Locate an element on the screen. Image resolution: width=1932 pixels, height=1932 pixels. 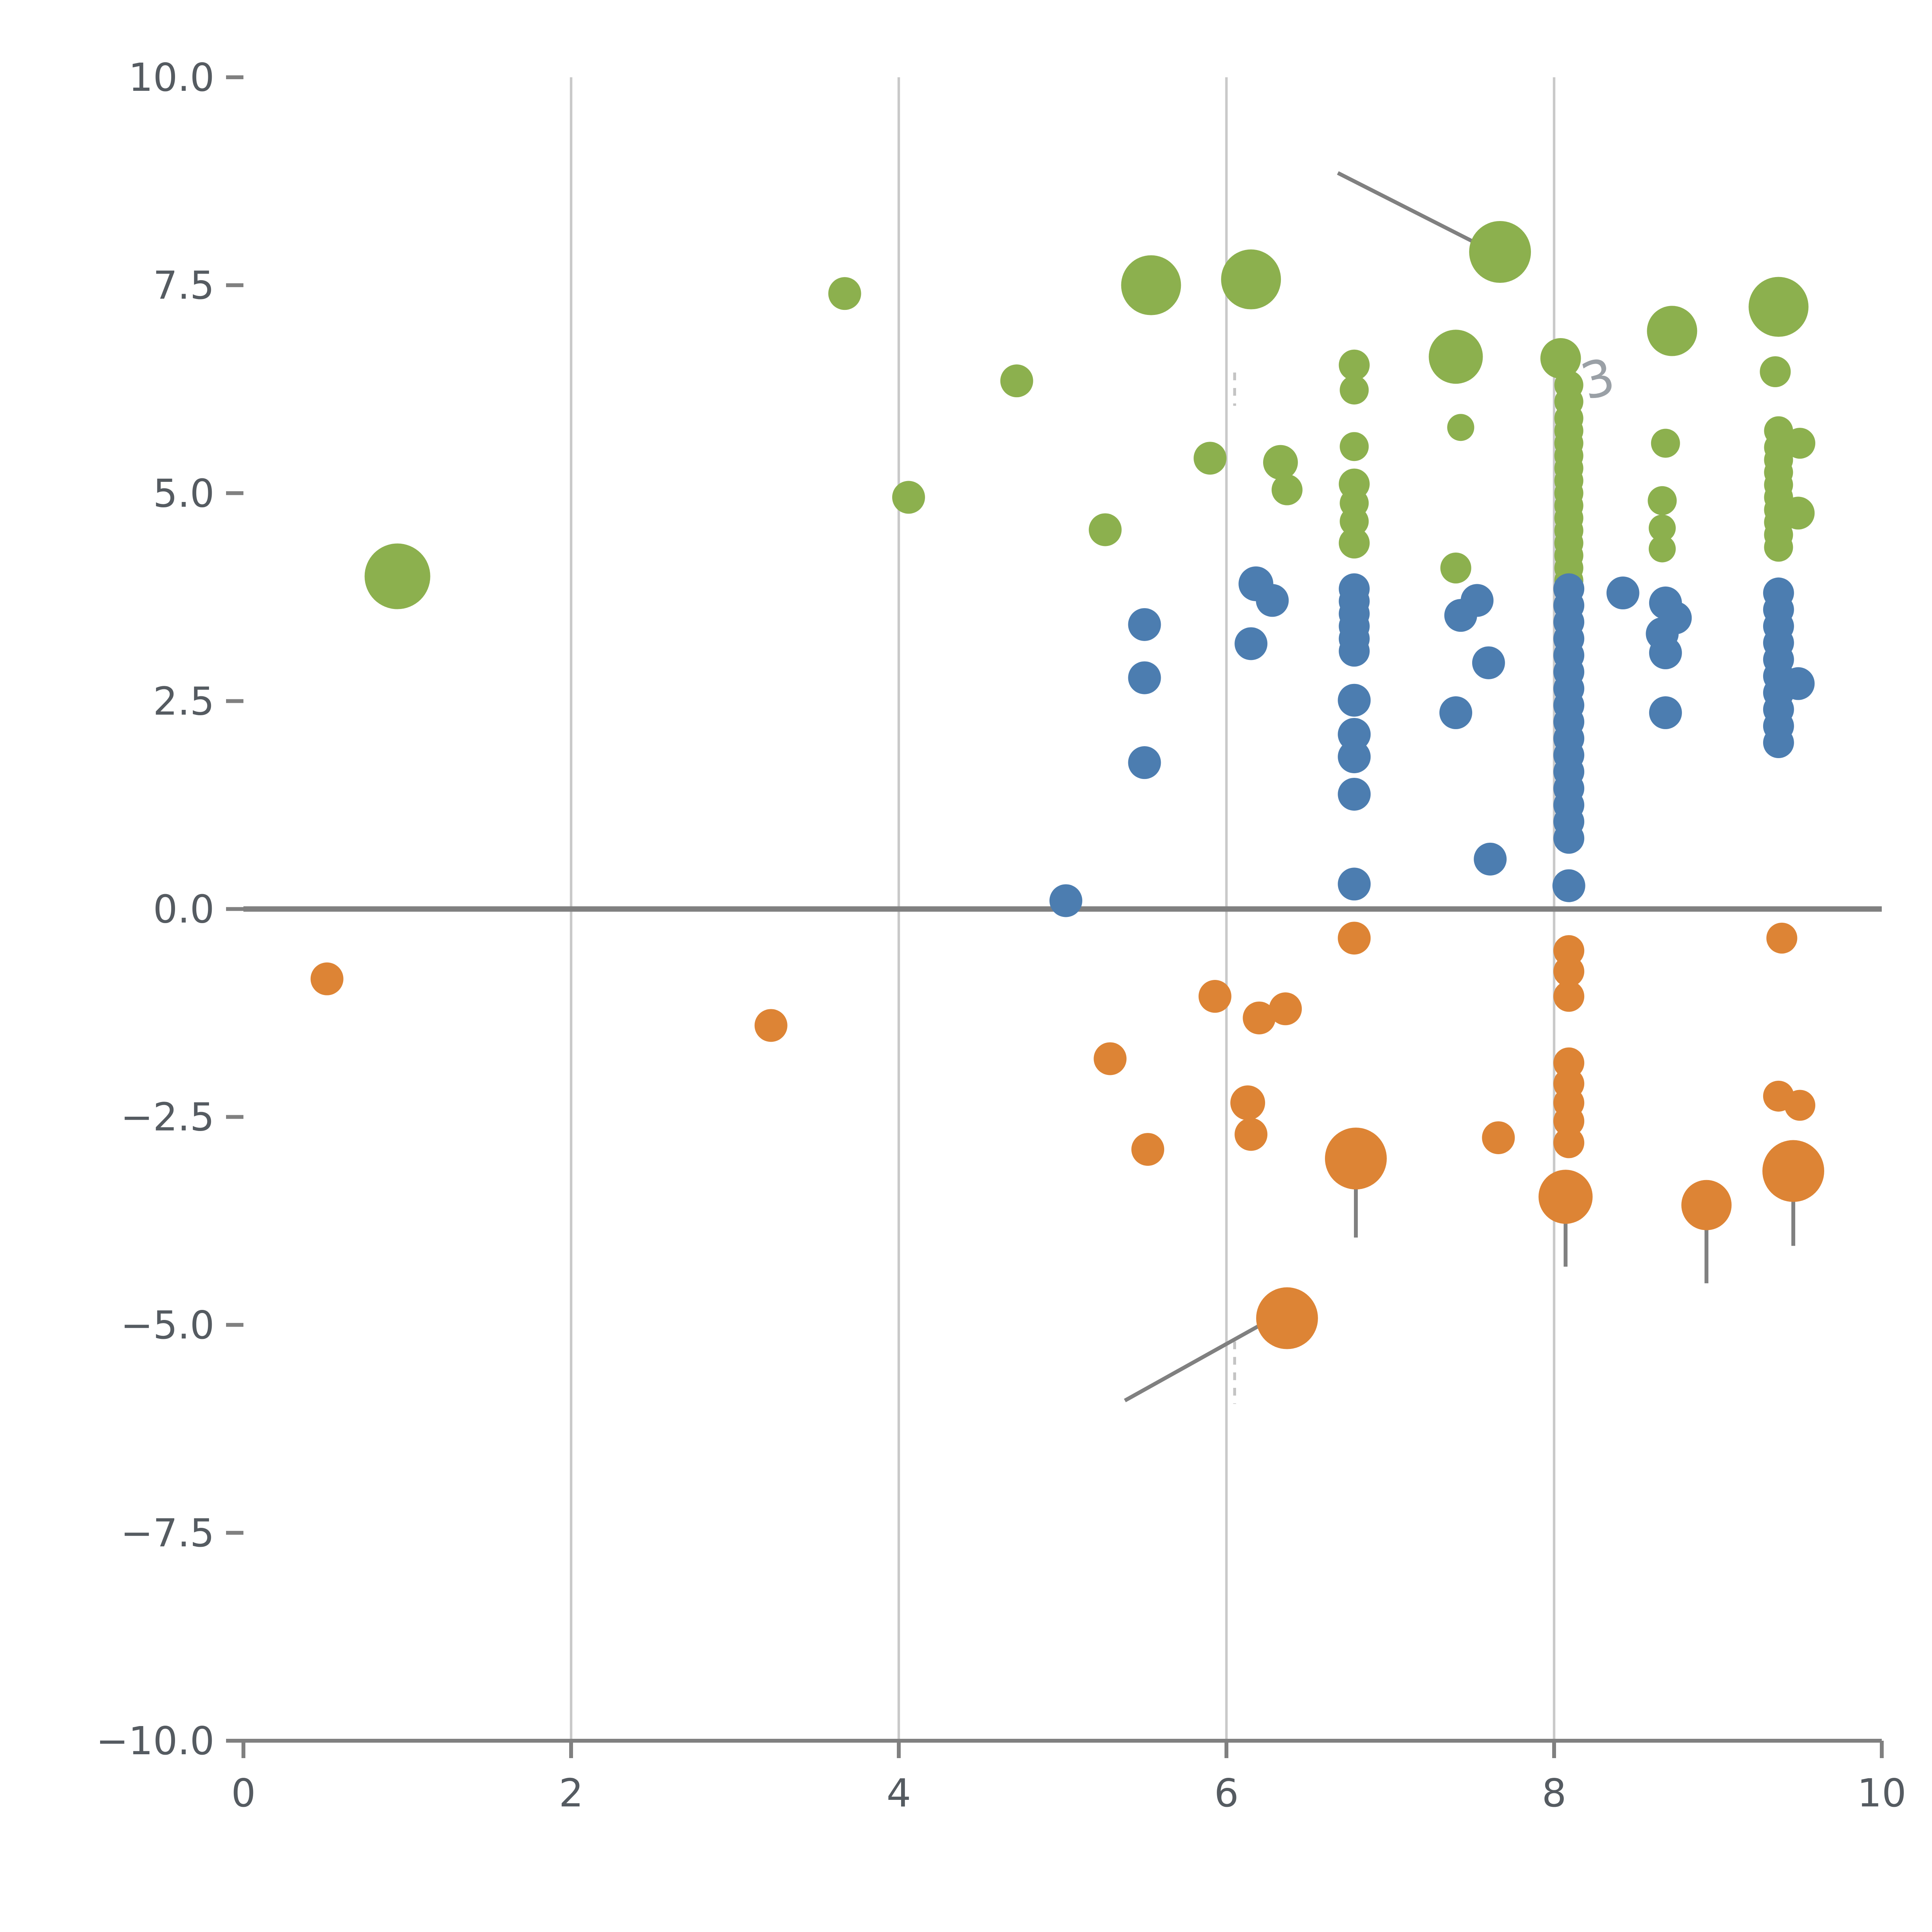
y-tick-label: 0.0 is located at coordinates (184, 910).